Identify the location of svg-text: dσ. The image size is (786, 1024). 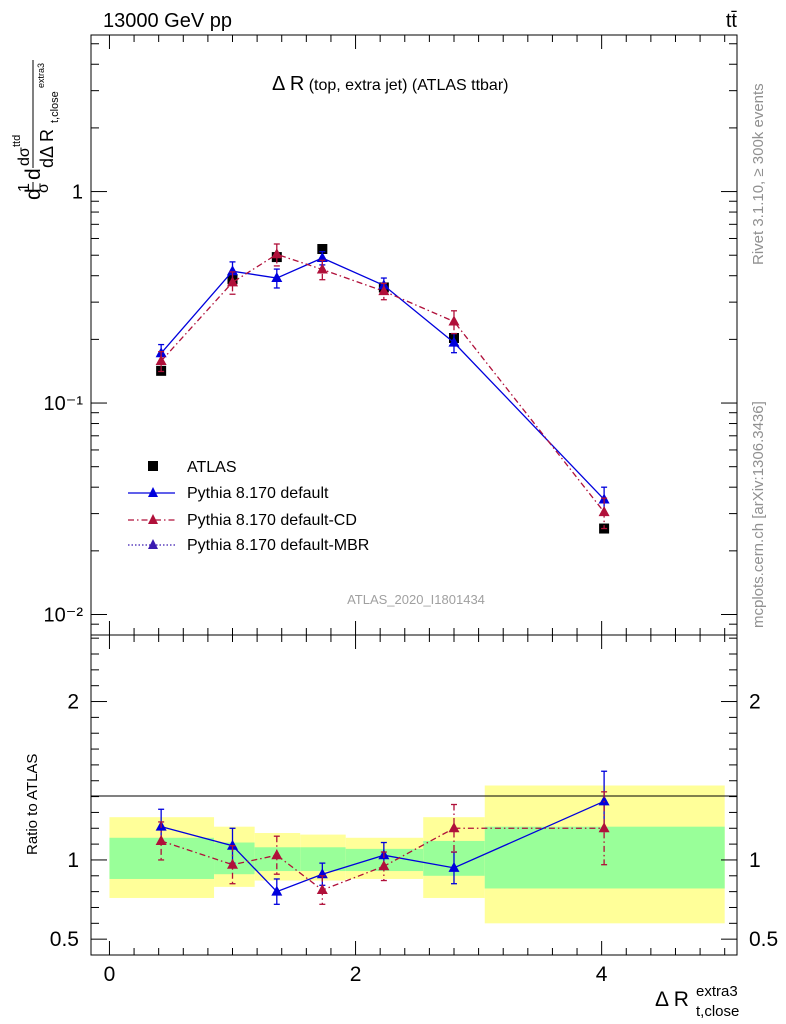
(24, 156).